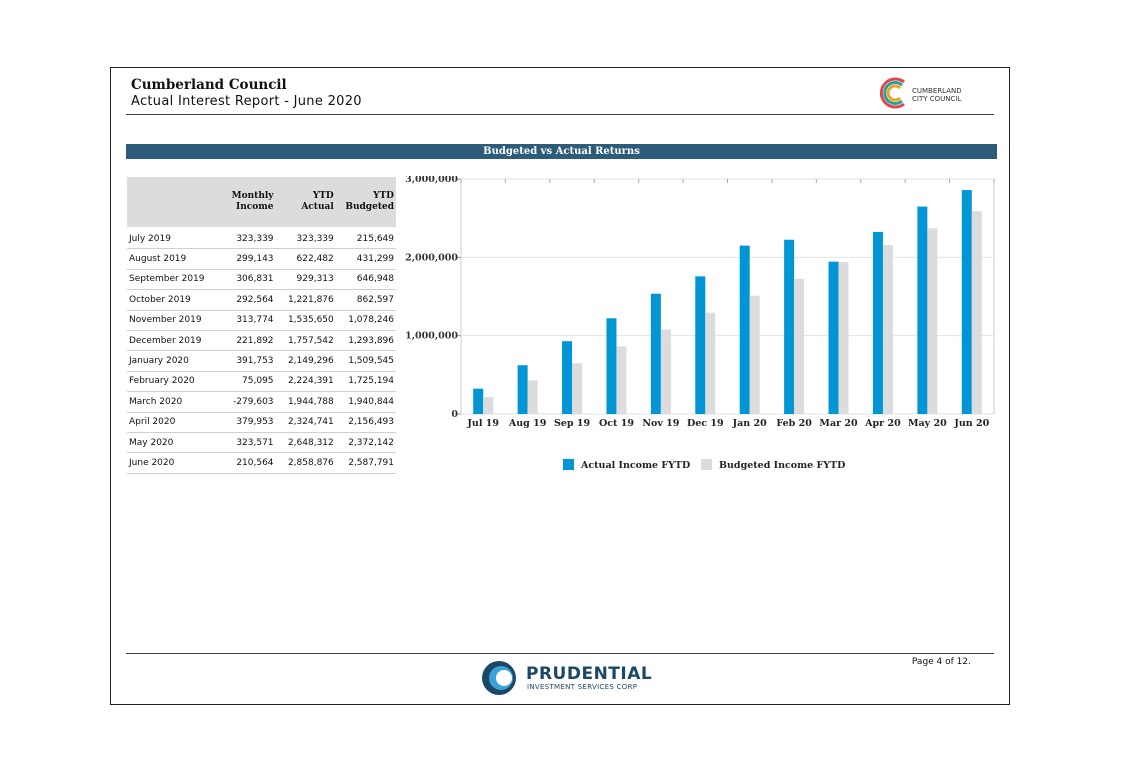 This screenshot has width=1121, height=774. What do you see at coordinates (305, 320) in the screenshot?
I see `ytd-actual-cell: 1,535,650` at bounding box center [305, 320].